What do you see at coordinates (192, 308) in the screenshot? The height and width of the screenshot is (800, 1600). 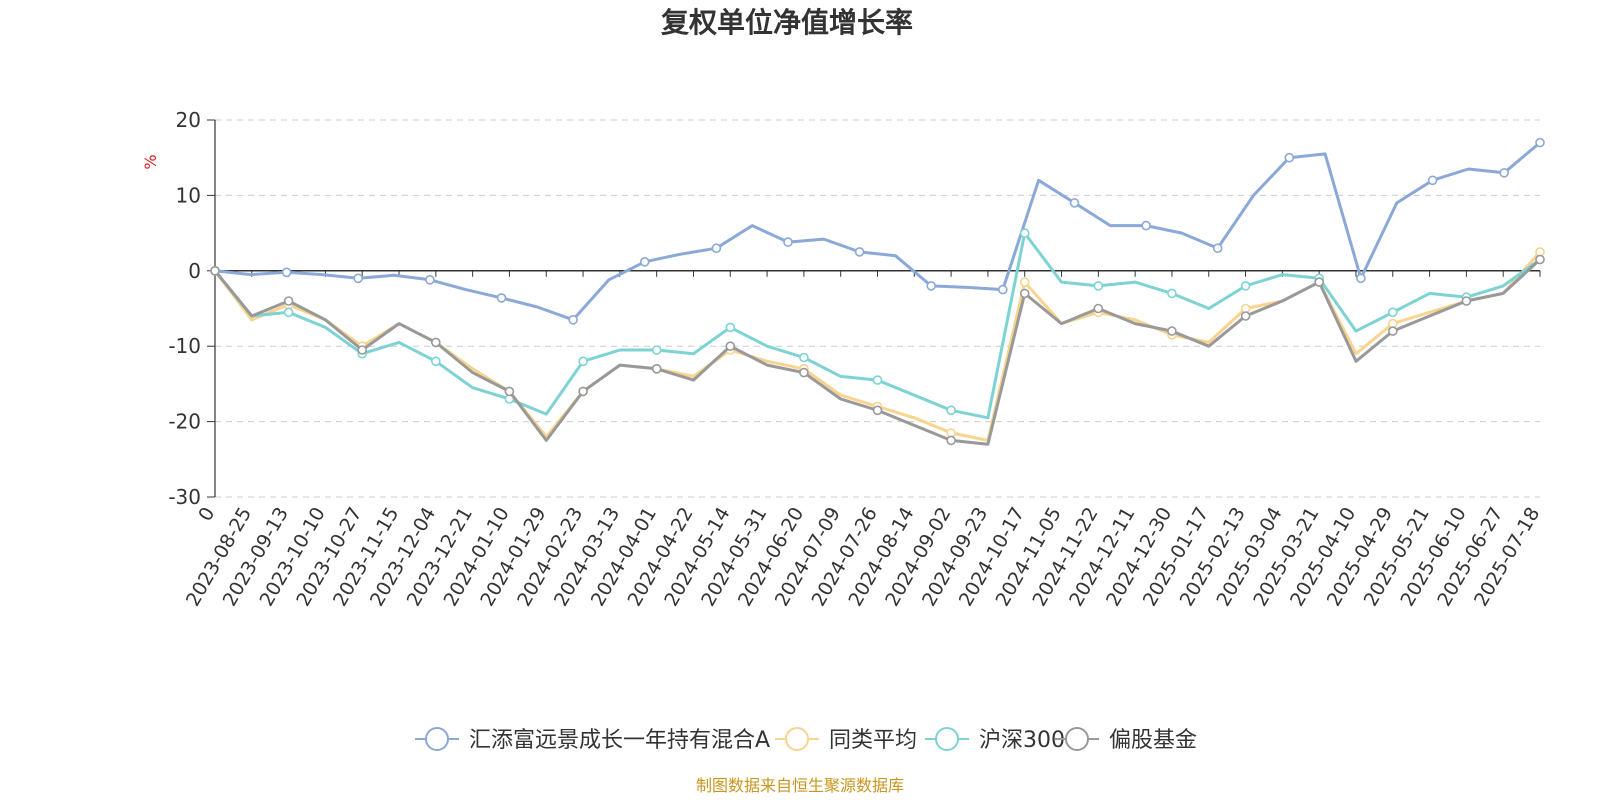 I see `y-axis: -30 -20 -10 0 10 20` at bounding box center [192, 308].